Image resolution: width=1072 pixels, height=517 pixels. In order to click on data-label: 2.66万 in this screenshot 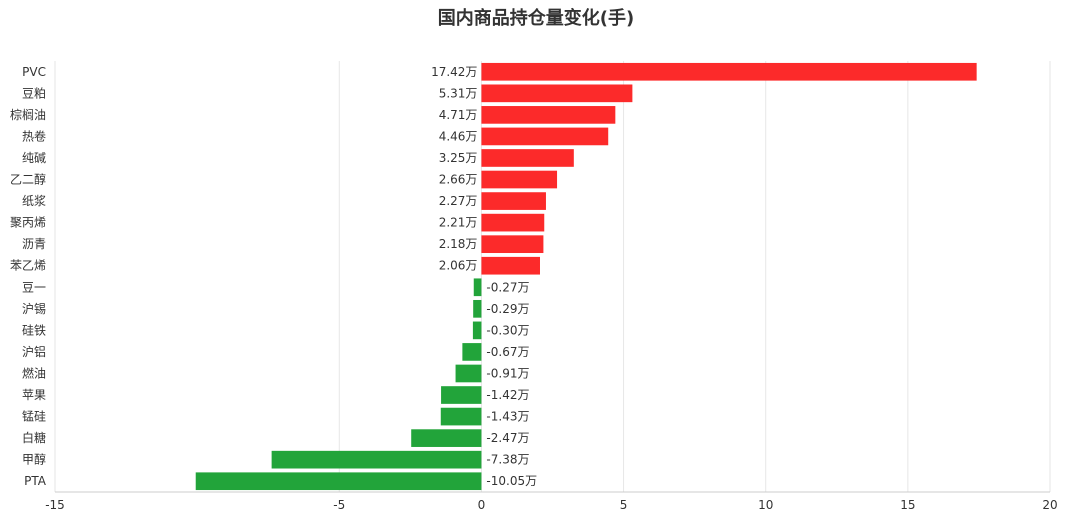, I will do `click(458, 180)`.